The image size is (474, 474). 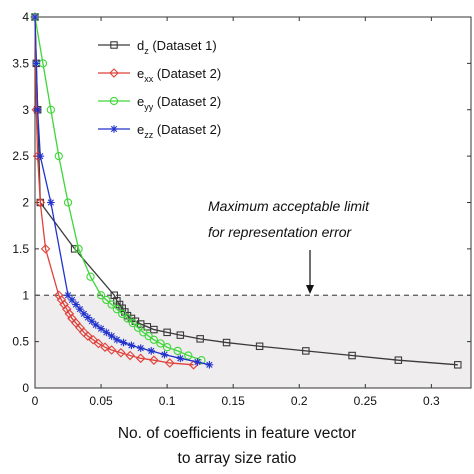 What do you see at coordinates (25, 295) in the screenshot?
I see `y-tick-label: 1` at bounding box center [25, 295].